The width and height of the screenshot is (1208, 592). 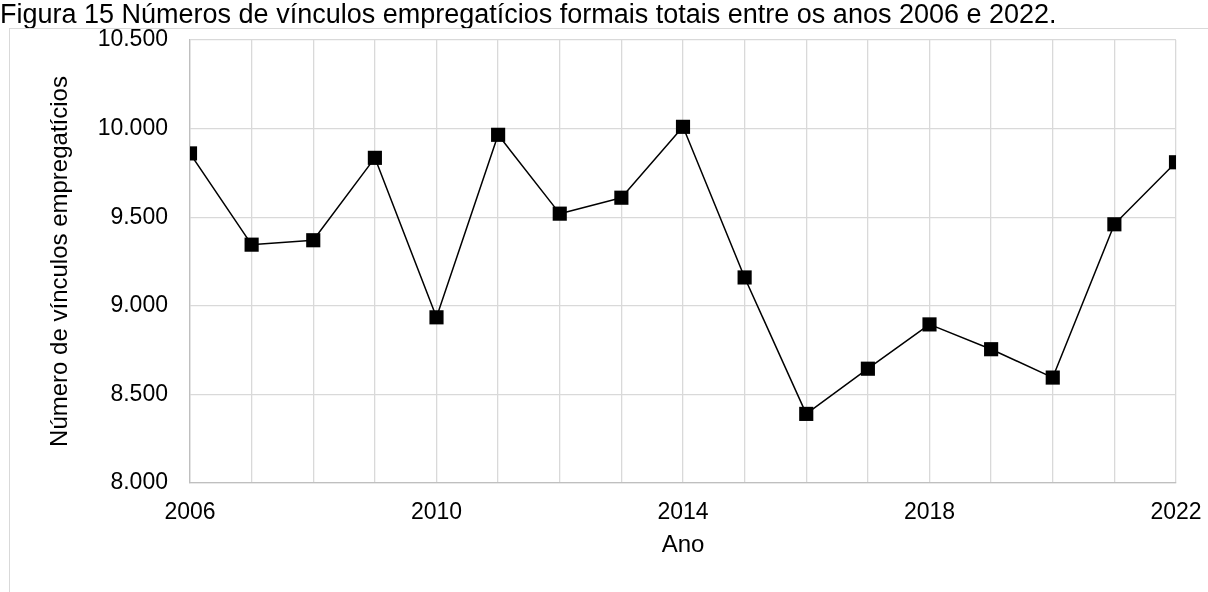 I want to click on x-axis-title: Ano, so click(x=683, y=544).